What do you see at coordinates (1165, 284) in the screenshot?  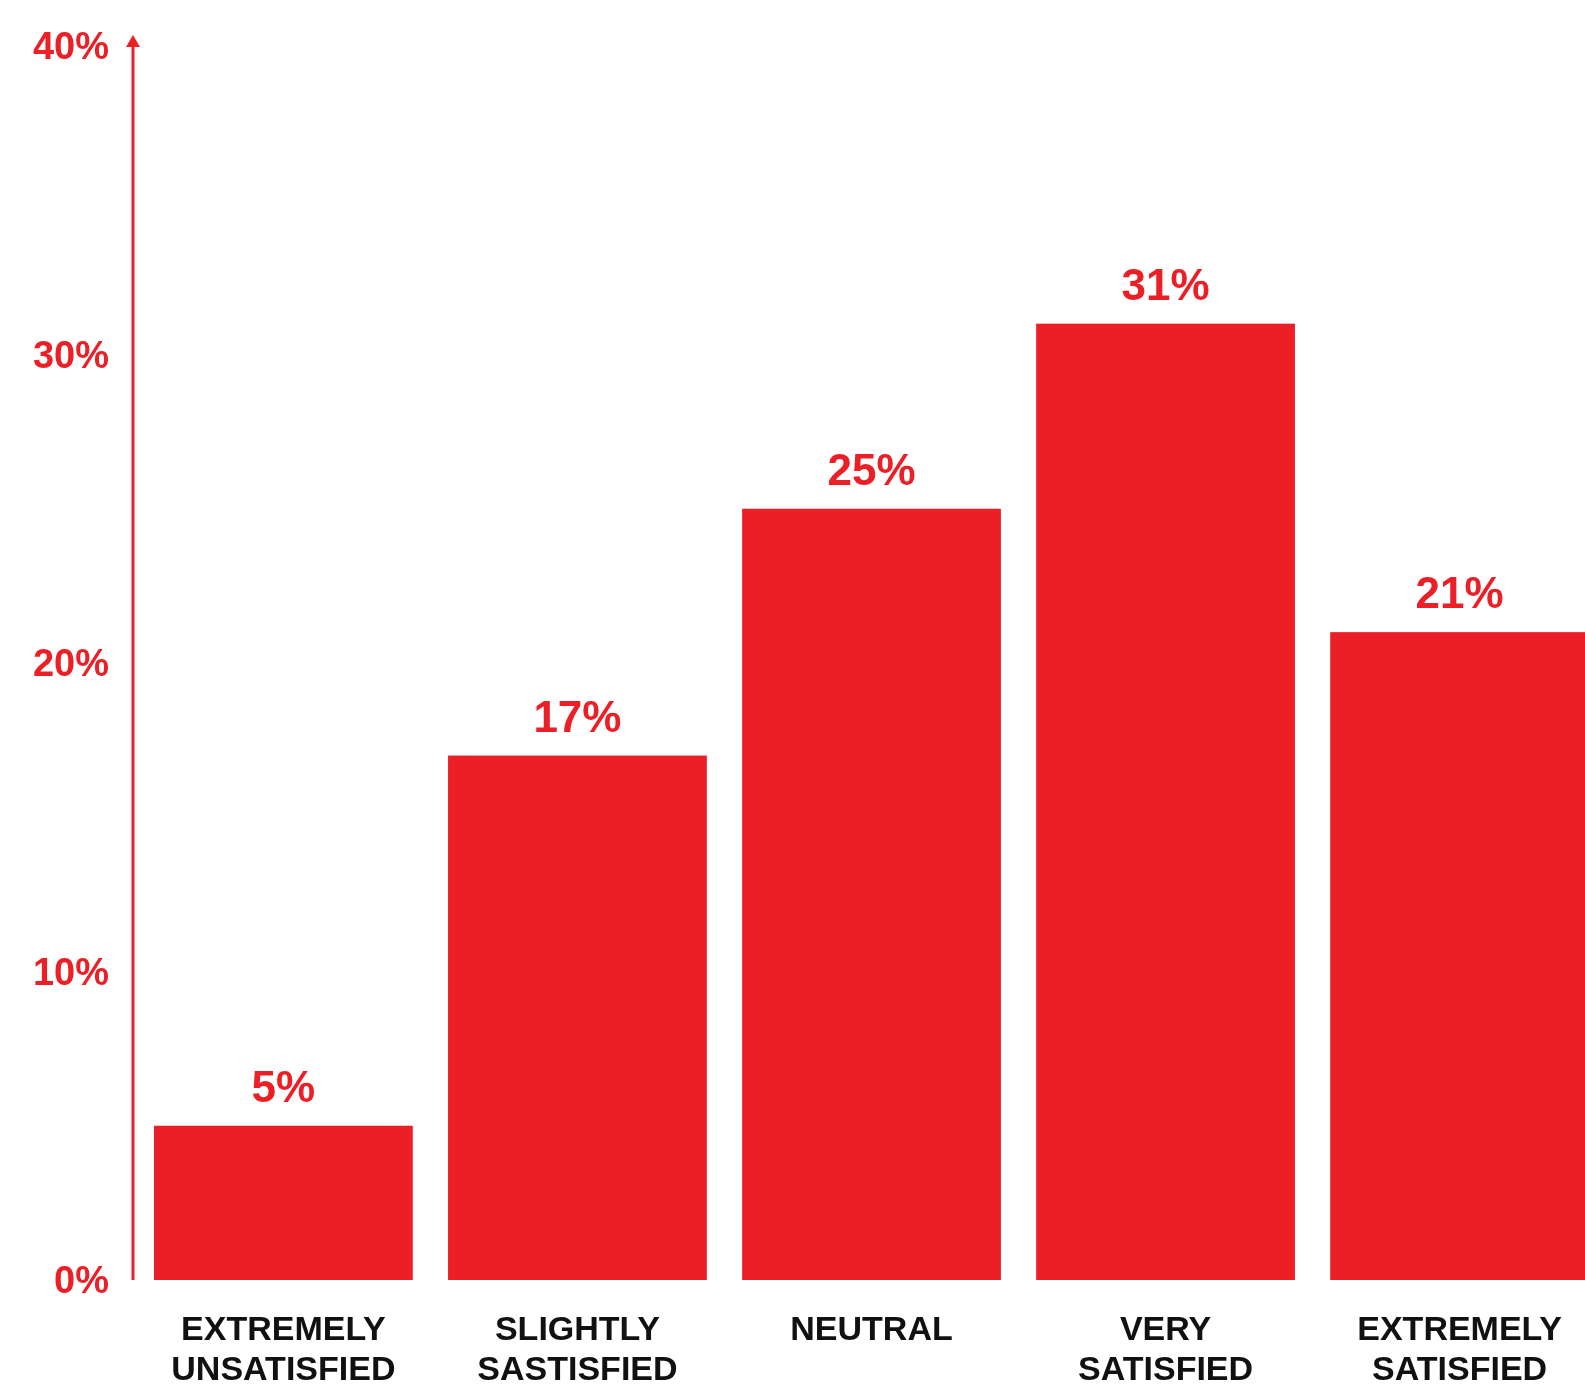 I see `data-label: 31%` at bounding box center [1165, 284].